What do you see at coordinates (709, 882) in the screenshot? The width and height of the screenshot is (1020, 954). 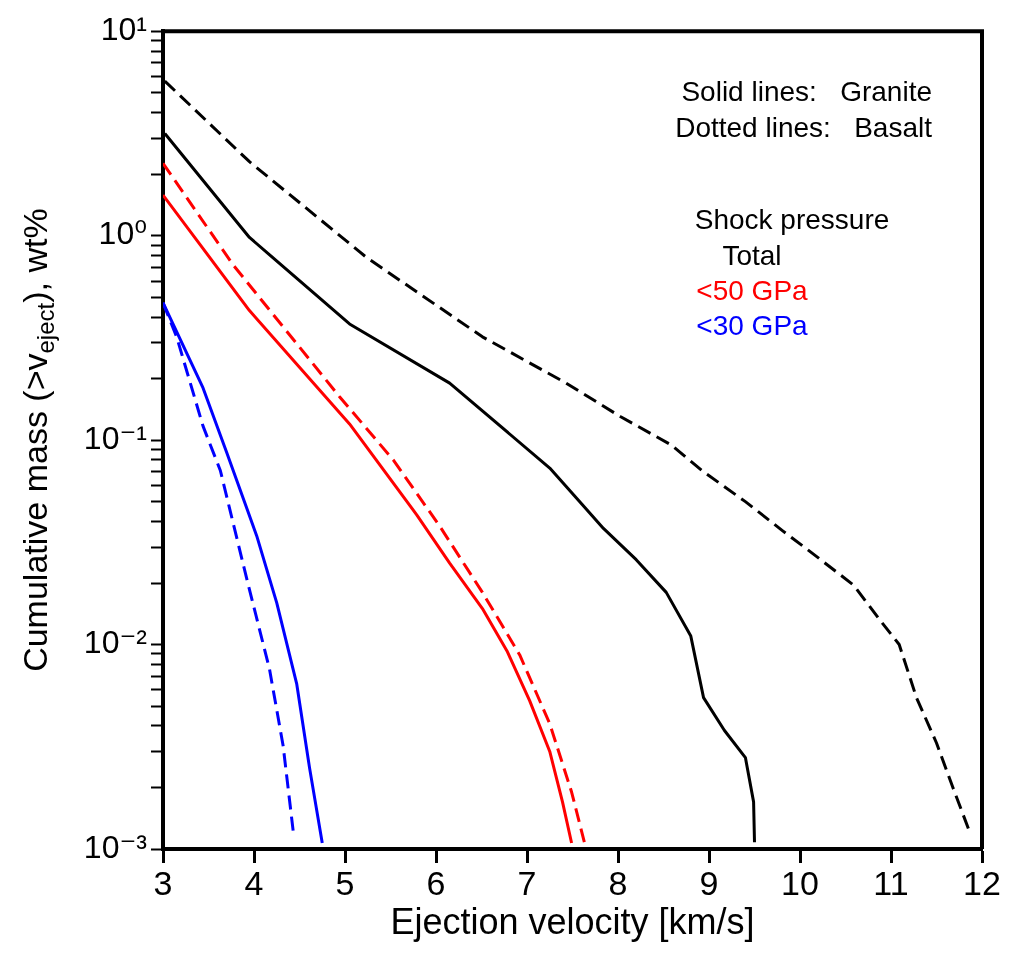 I see `x-tick-label: 9` at bounding box center [709, 882].